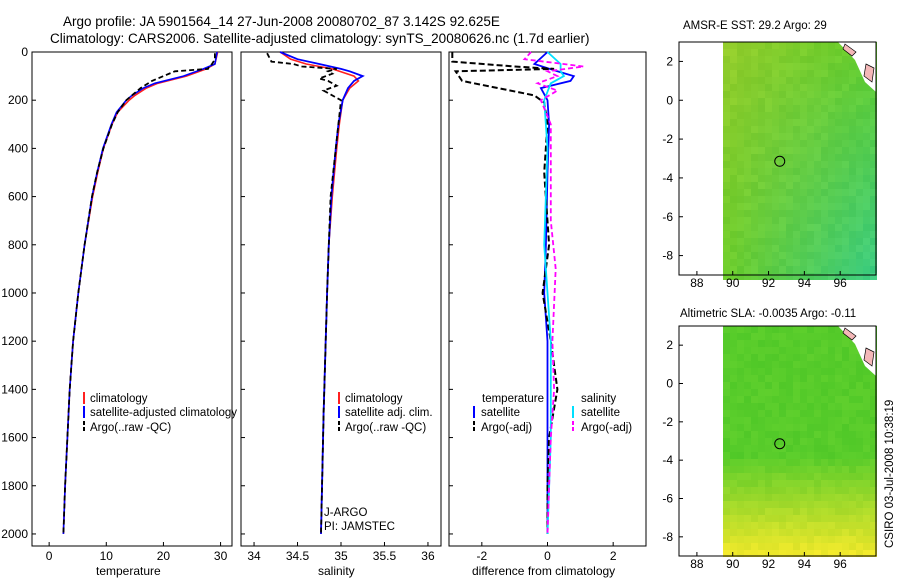 Image resolution: width=900 pixels, height=580 pixels. What do you see at coordinates (849, 50) in the screenshot?
I see `island` at bounding box center [849, 50].